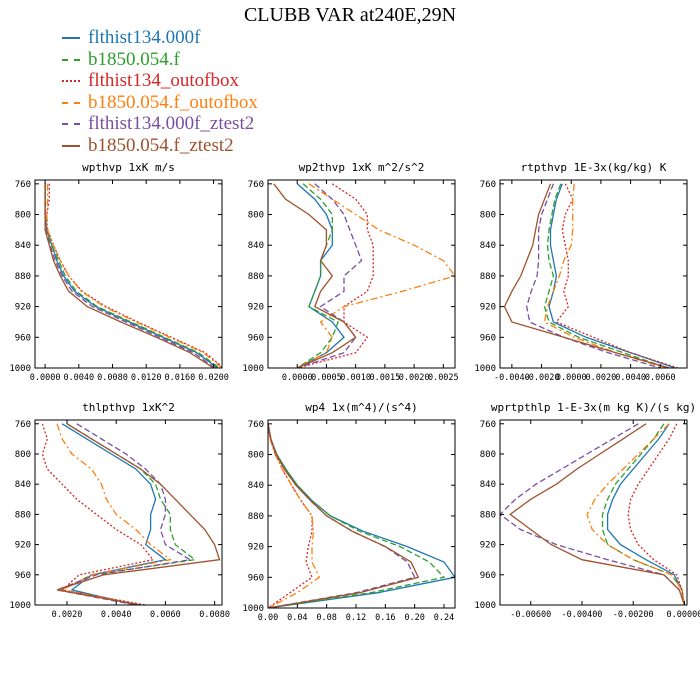 Image resolution: width=700 pixels, height=700 pixels. What do you see at coordinates (134, 59) in the screenshot?
I see `legend-label-1: b1850.054.f` at bounding box center [134, 59].